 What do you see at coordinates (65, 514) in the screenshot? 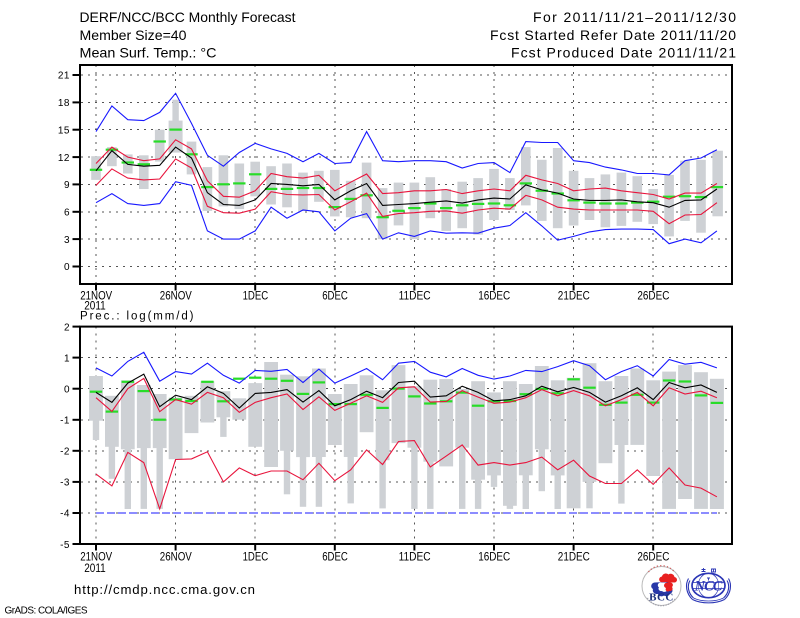
I see `svg-text: -4` at bounding box center [65, 514].